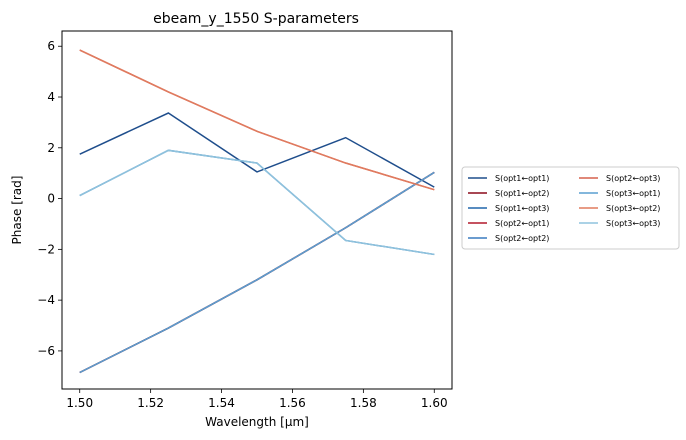 The width and height of the screenshot is (686, 440). Describe the element at coordinates (17, 210) in the screenshot. I see `y-axis-label: Phase [rad]` at that location.